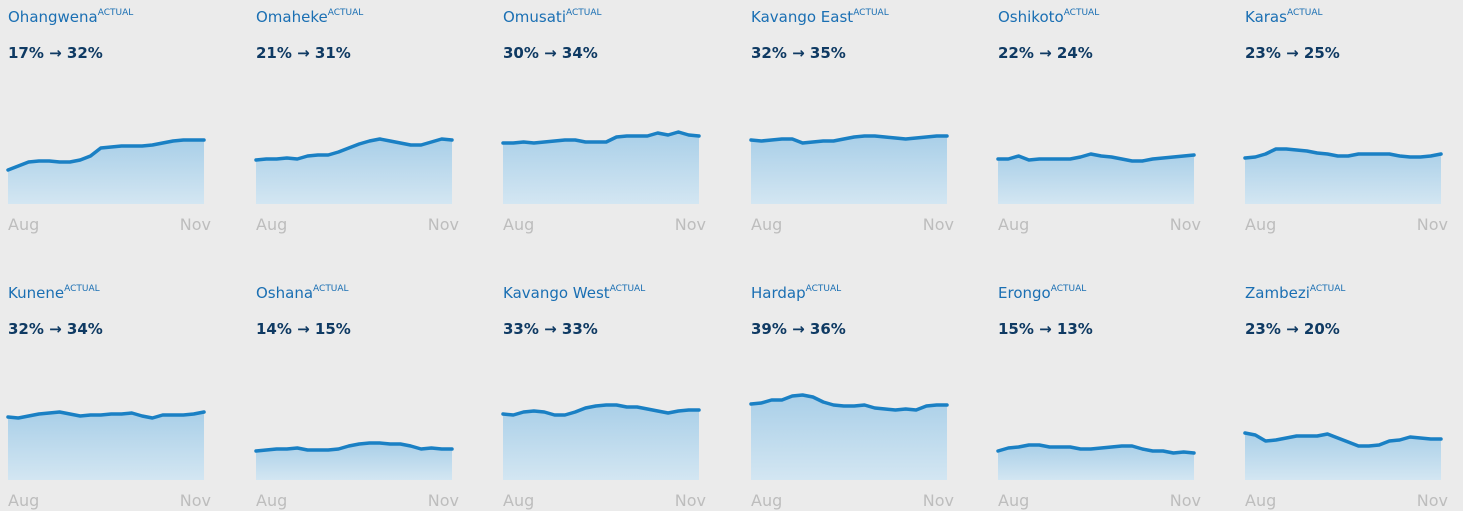 This screenshot has width=1463, height=511. Describe the element at coordinates (550, 53) in the screenshot. I see `subtitle: 30% → 34%` at that location.